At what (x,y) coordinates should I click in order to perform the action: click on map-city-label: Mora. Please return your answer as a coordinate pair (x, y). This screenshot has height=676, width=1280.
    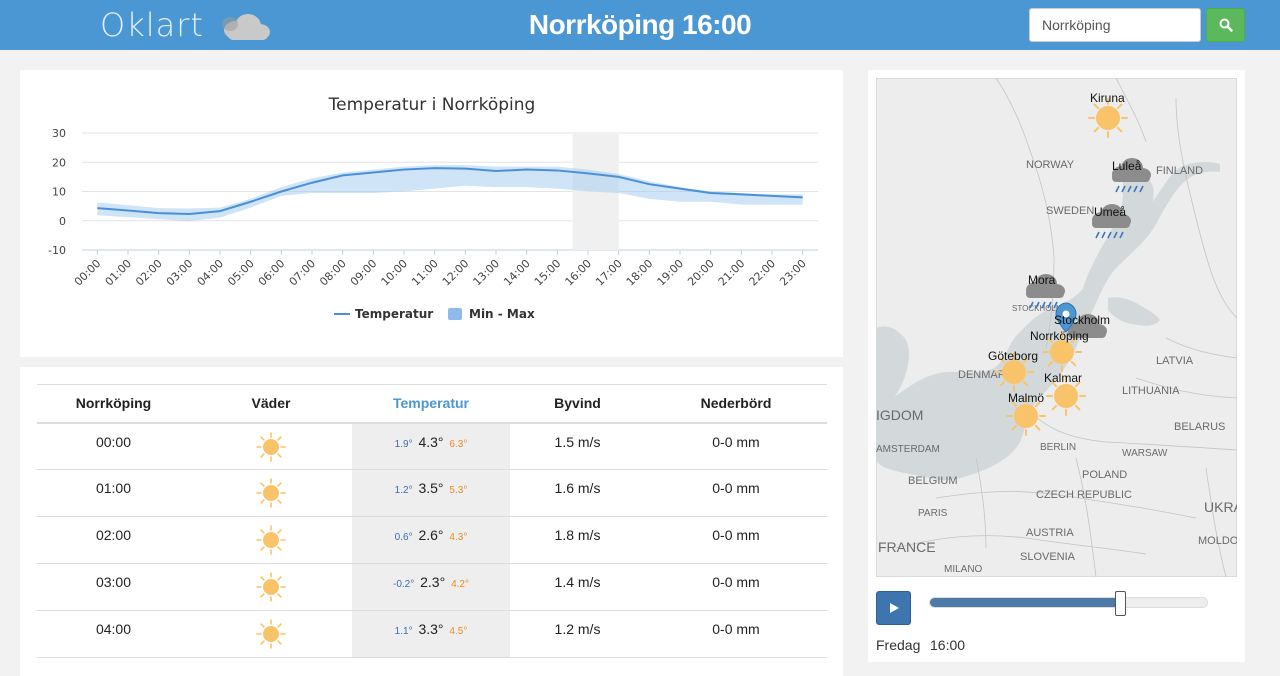
    Looking at the image, I should click on (1042, 280).